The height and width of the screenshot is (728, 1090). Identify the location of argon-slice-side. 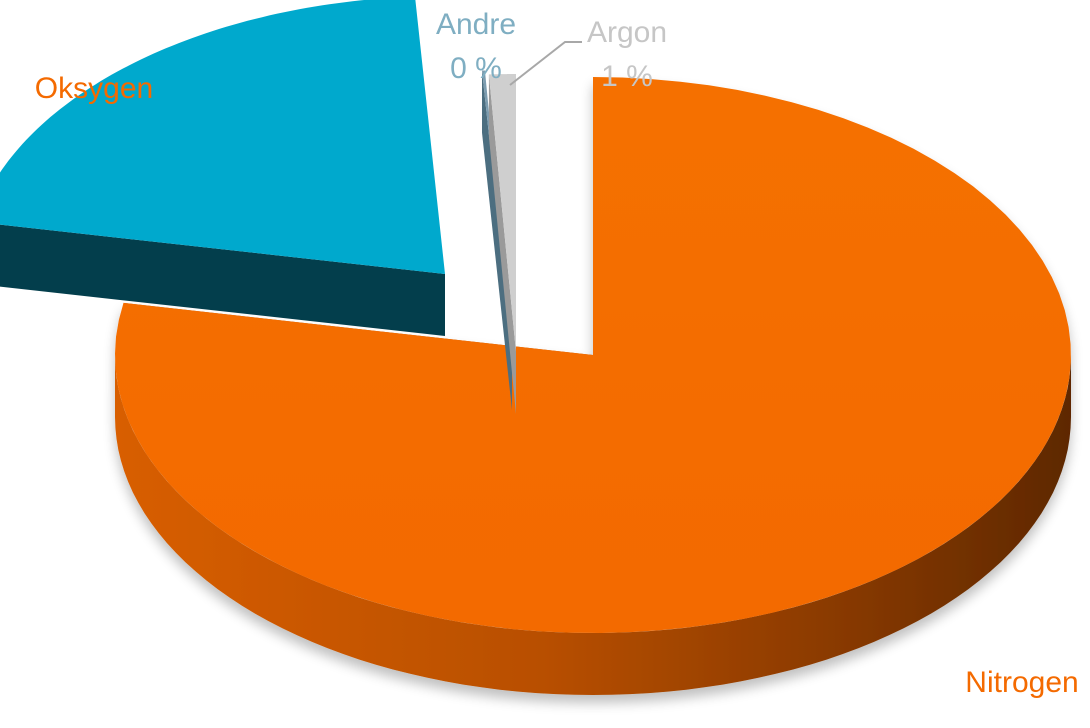
(502, 244).